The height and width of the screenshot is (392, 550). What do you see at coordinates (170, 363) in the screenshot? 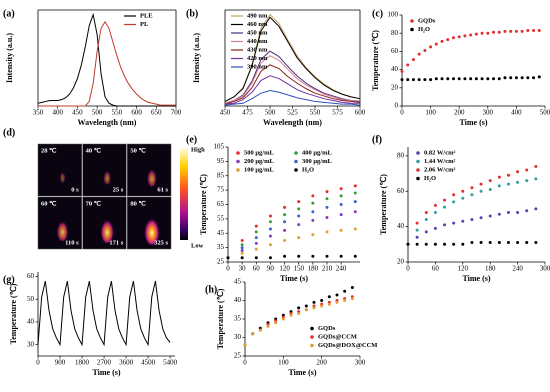
I see `x-tick-label: 5400` at bounding box center [170, 363].